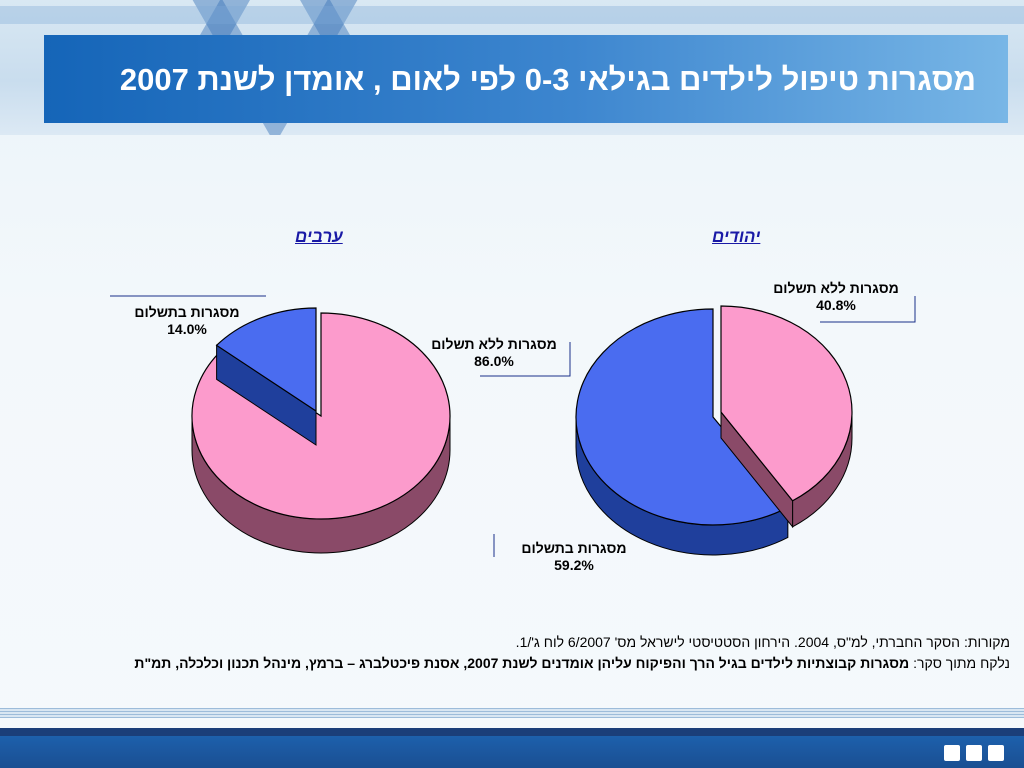  What do you see at coordinates (574, 548) in the screenshot?
I see `label-jews-paid-category: מסגרות בתשלום` at bounding box center [574, 548].